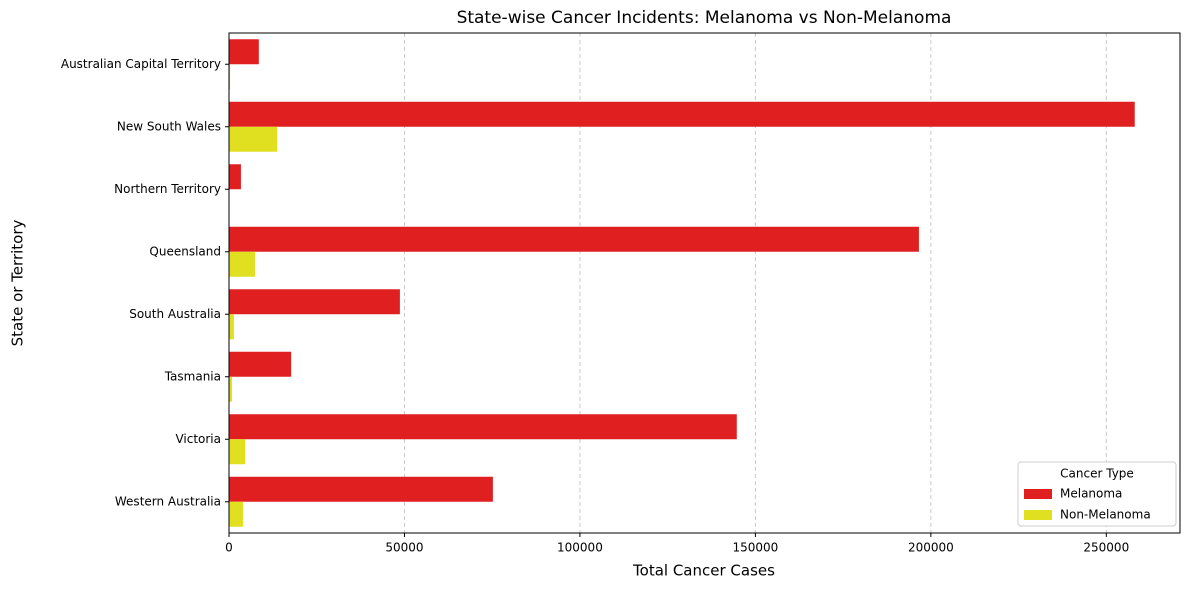 The width and height of the screenshot is (1189, 590). What do you see at coordinates (703, 571) in the screenshot?
I see `x-axis-label: Total Cancer Cases` at bounding box center [703, 571].